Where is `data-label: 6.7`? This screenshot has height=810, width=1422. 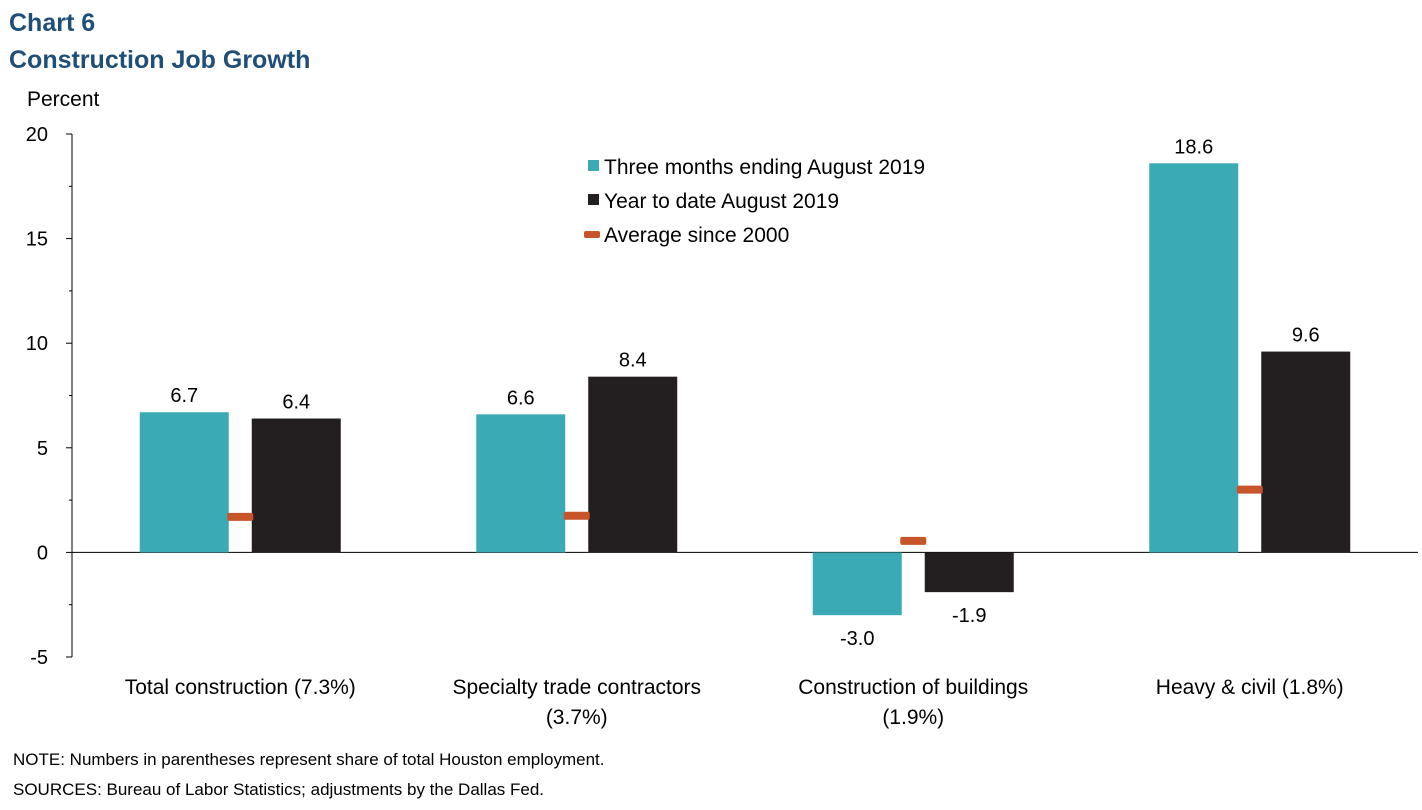 data-label: 6.7 is located at coordinates (184, 396).